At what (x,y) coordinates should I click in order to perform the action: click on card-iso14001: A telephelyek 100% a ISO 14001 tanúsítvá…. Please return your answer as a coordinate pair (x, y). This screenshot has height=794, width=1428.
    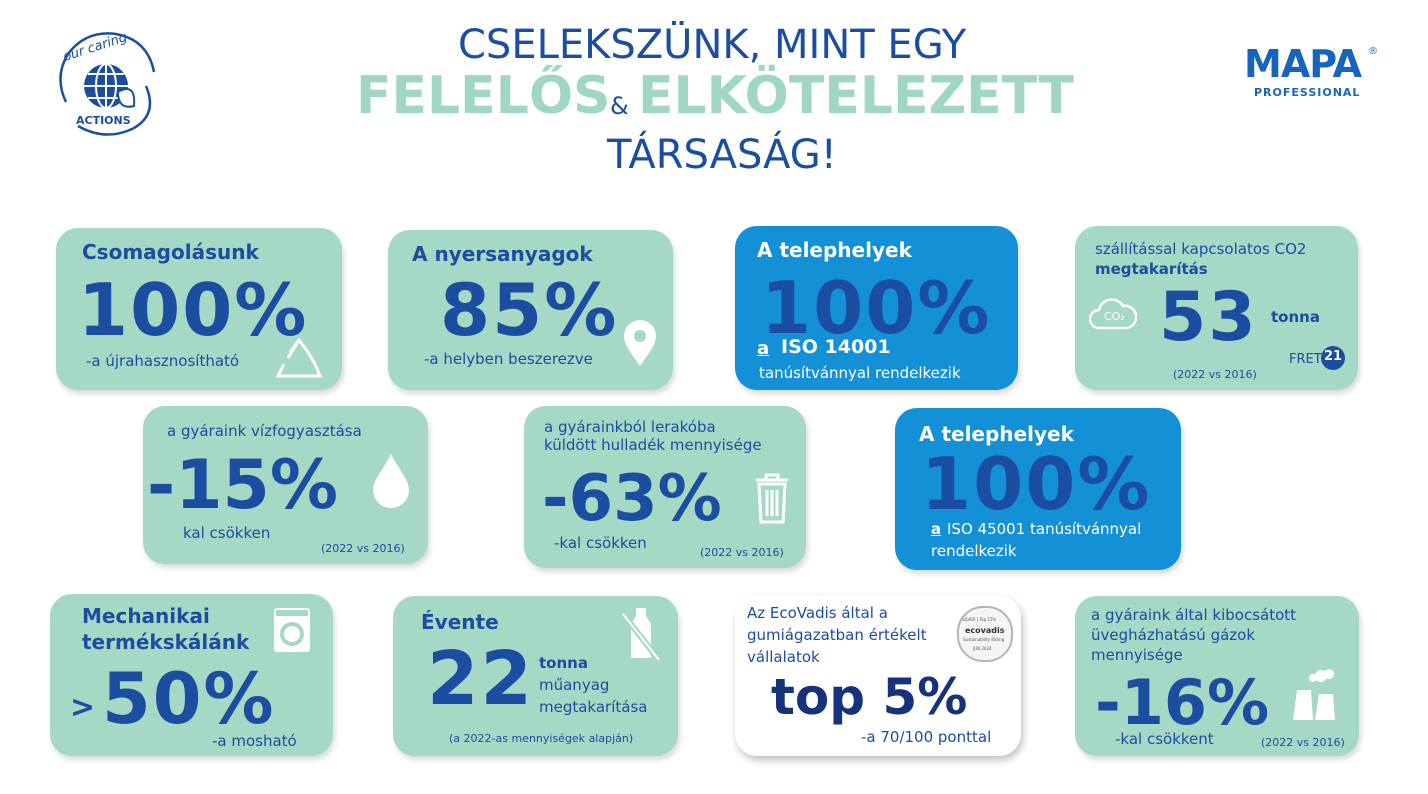
    Looking at the image, I should click on (876, 308).